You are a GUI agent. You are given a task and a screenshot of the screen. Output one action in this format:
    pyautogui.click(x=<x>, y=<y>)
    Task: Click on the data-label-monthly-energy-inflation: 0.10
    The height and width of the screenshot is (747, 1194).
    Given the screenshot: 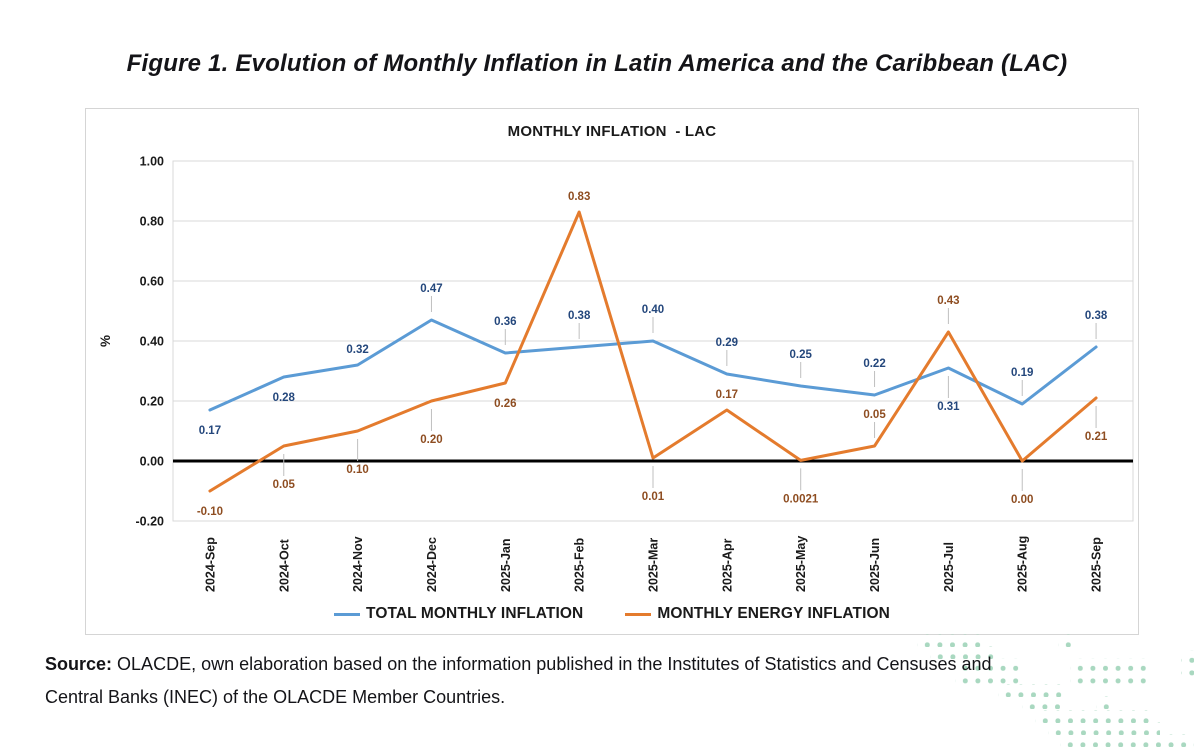 What is the action you would take?
    pyautogui.click(x=357, y=470)
    